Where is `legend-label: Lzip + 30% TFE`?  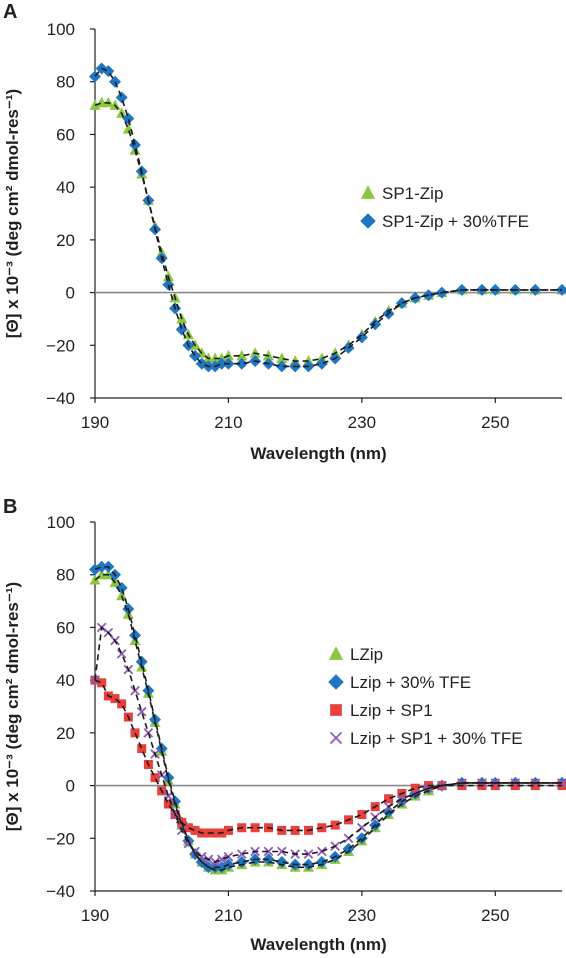
legend-label: Lzip + 30% TFE is located at coordinates (410, 682).